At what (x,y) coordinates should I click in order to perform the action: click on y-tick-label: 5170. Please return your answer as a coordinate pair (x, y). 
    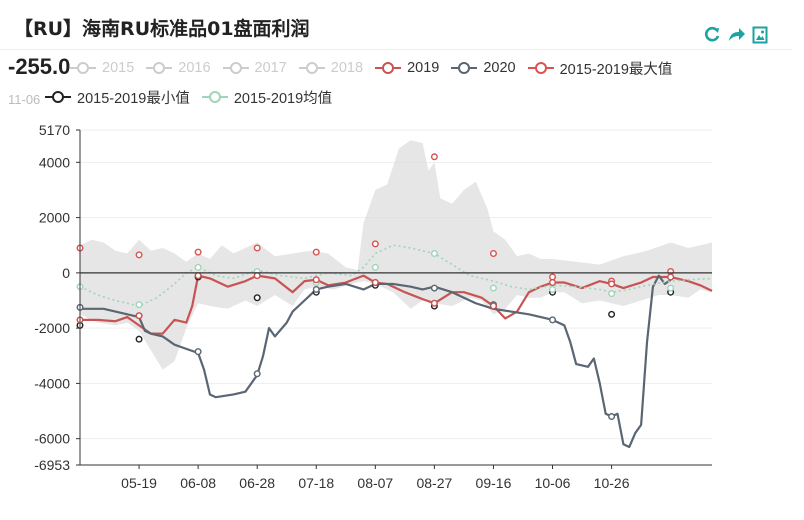
    Looking at the image, I should click on (54, 130).